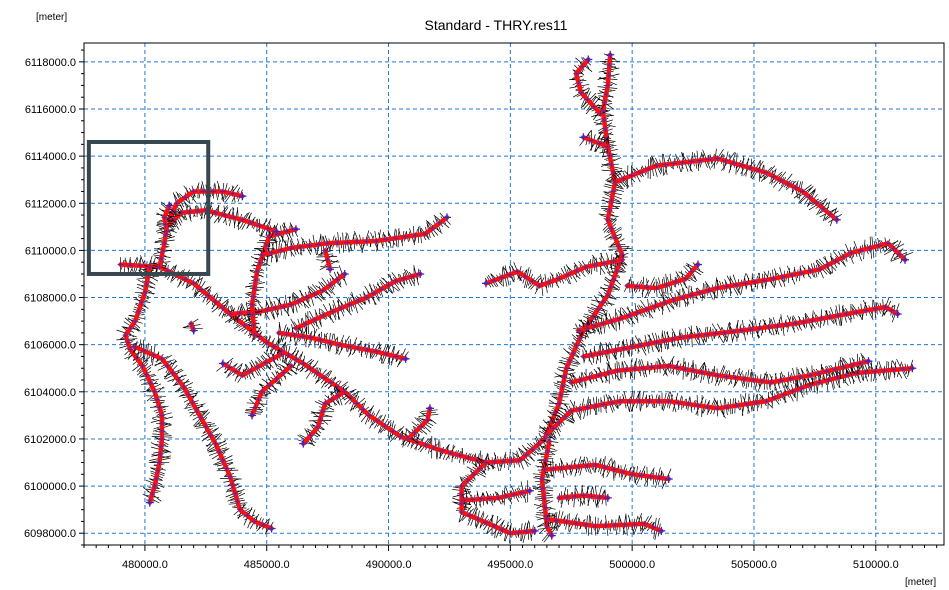 The image size is (949, 590). What do you see at coordinates (51, 17) in the screenshot?
I see `y-axis-unit-label: [meter]` at bounding box center [51, 17].